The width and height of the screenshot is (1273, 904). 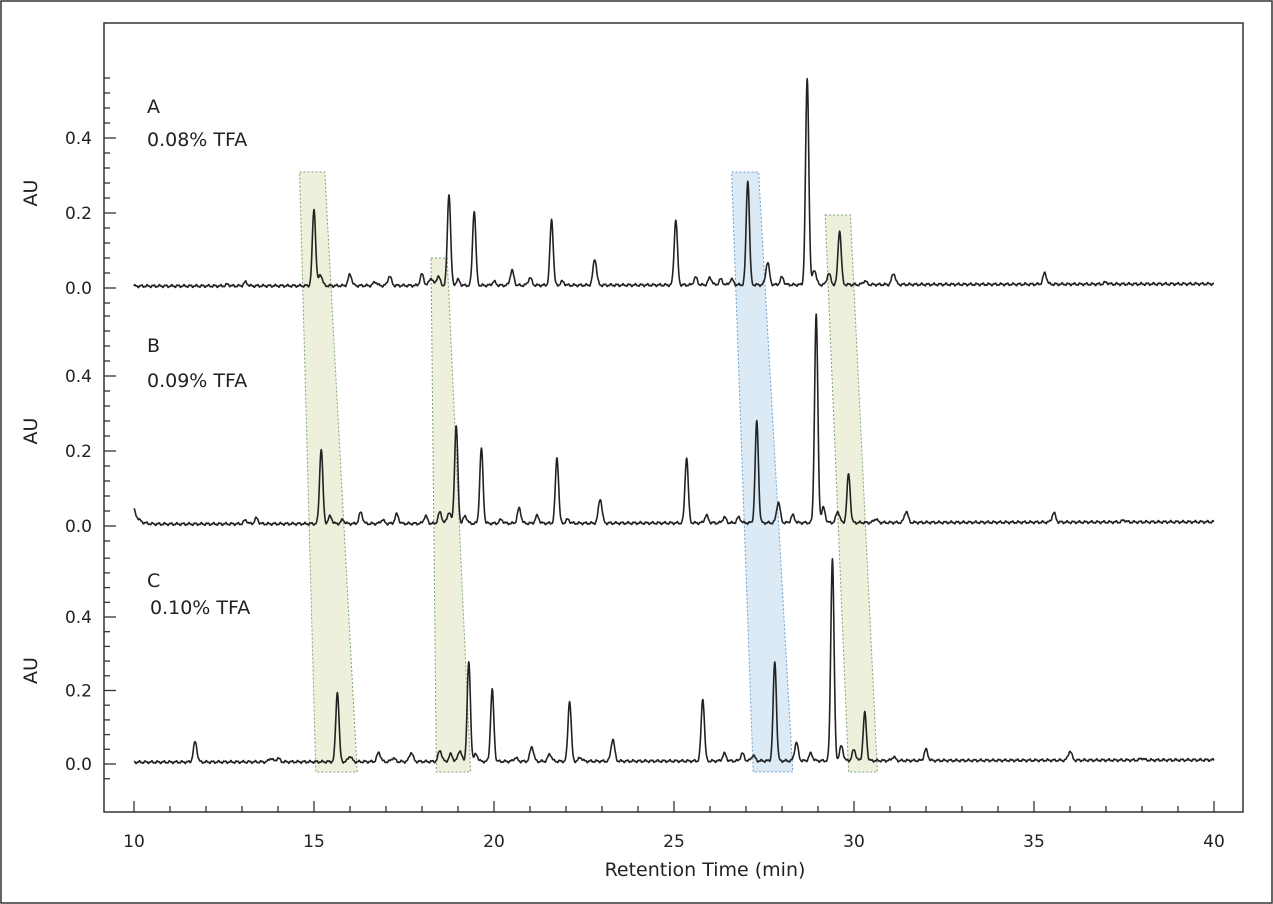 What do you see at coordinates (153, 107) in the screenshot?
I see `panel-label-A: A` at bounding box center [153, 107].